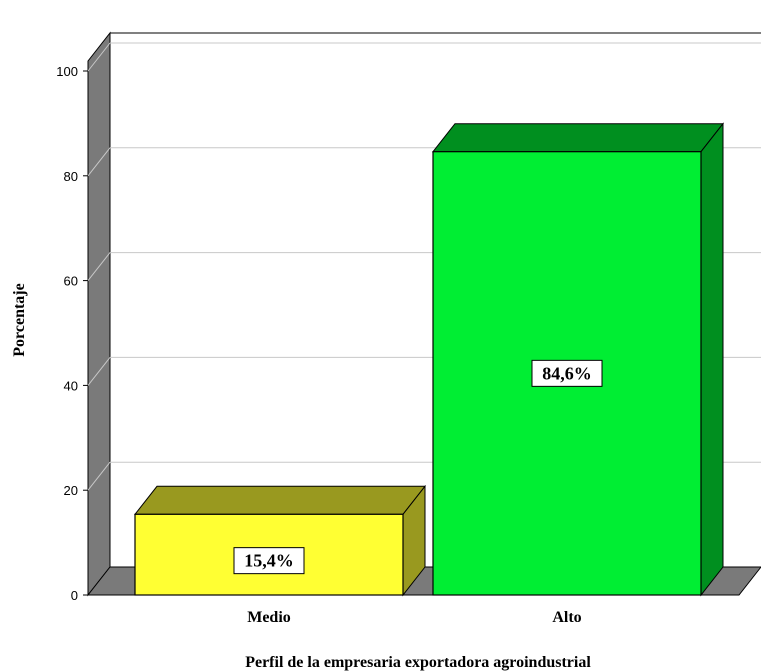 The image size is (761, 672). Describe the element at coordinates (74, 595) in the screenshot. I see `y-tick-label: 0` at that location.